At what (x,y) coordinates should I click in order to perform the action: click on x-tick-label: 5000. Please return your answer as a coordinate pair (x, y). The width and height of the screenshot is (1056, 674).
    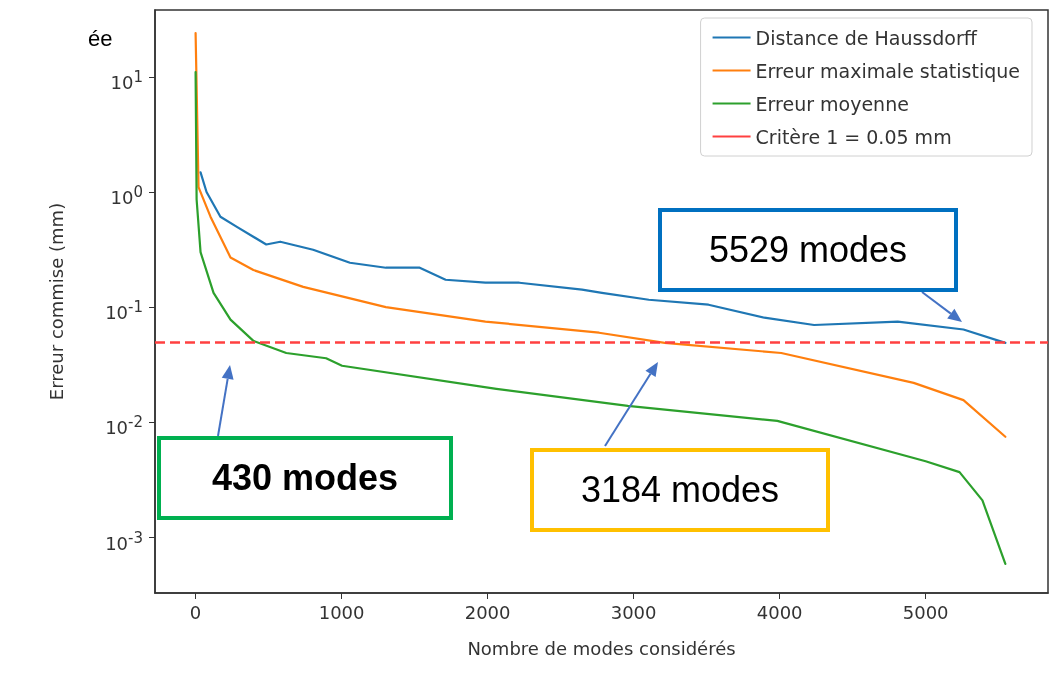
    Looking at the image, I should click on (925, 612).